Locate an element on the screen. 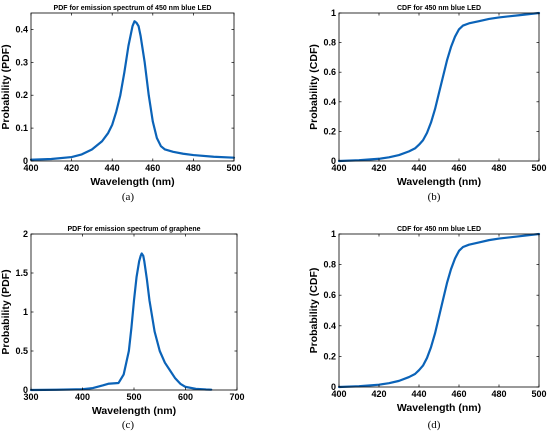 The height and width of the screenshot is (434, 550). x-tick-label: 300 is located at coordinates (30, 397).